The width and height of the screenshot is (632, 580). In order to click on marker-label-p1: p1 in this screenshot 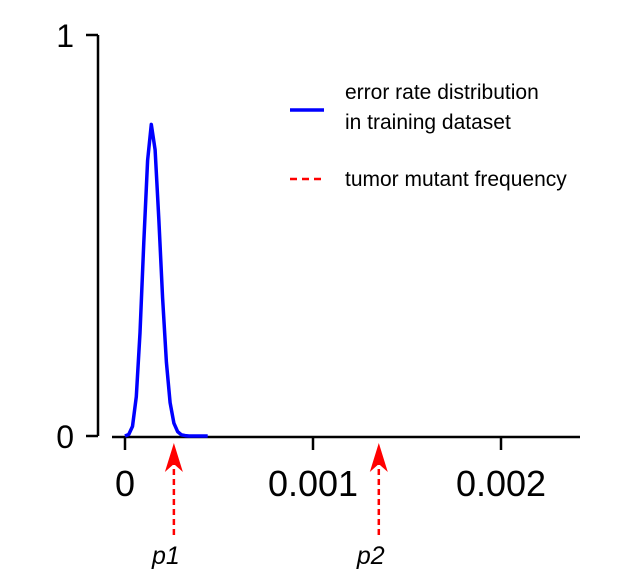, I will do `click(165, 556)`.